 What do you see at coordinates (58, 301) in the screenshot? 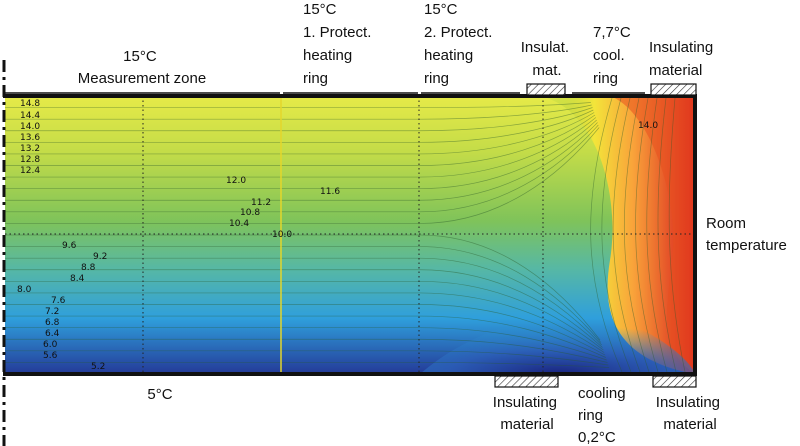
I see `isotherm-label: 7.6` at bounding box center [58, 301].